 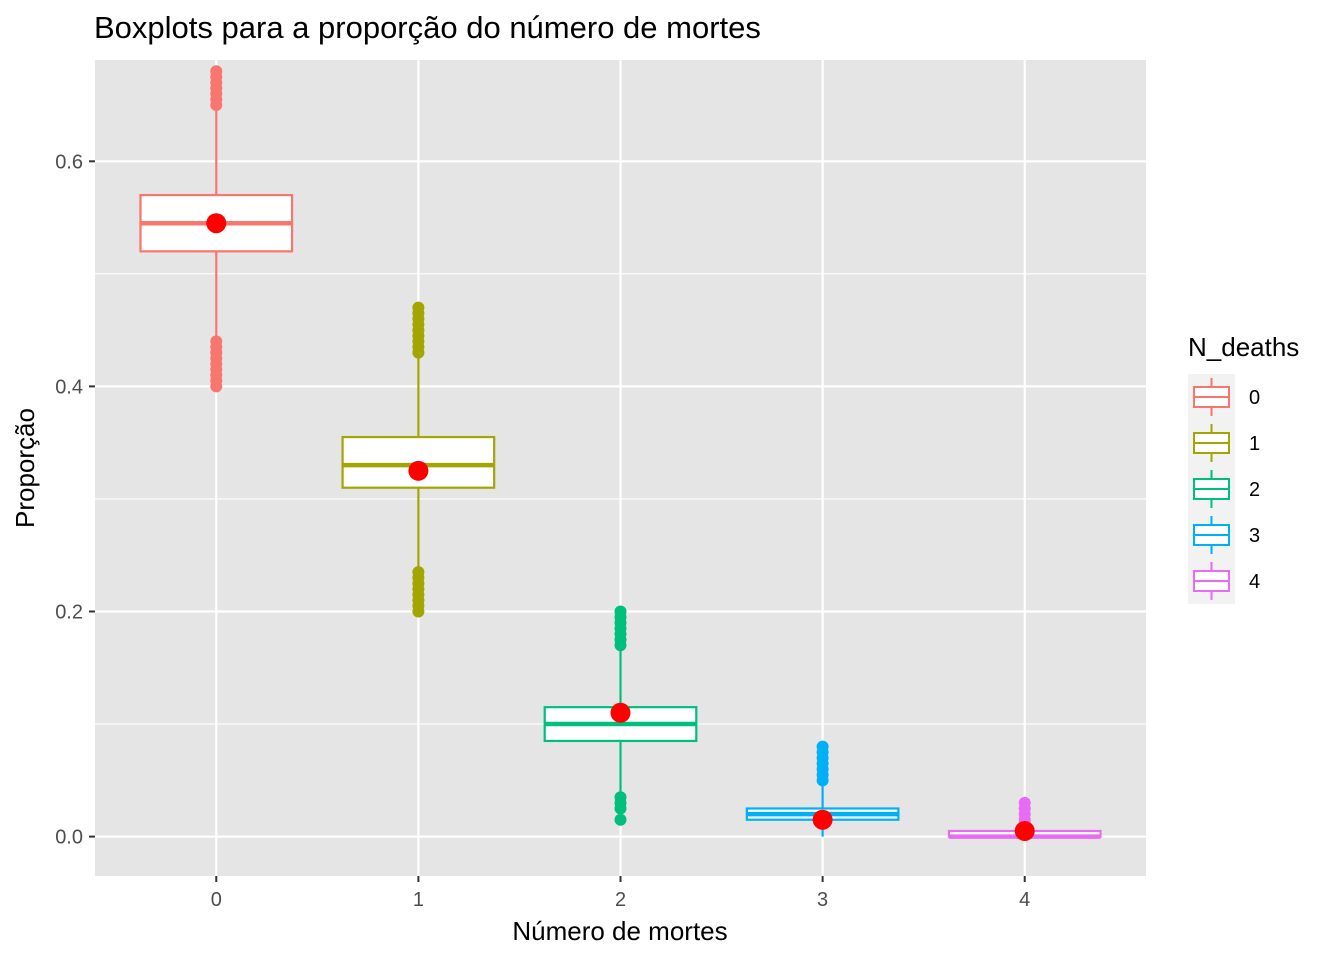 What do you see at coordinates (1254, 582) in the screenshot?
I see `legend-label: 4` at bounding box center [1254, 582].